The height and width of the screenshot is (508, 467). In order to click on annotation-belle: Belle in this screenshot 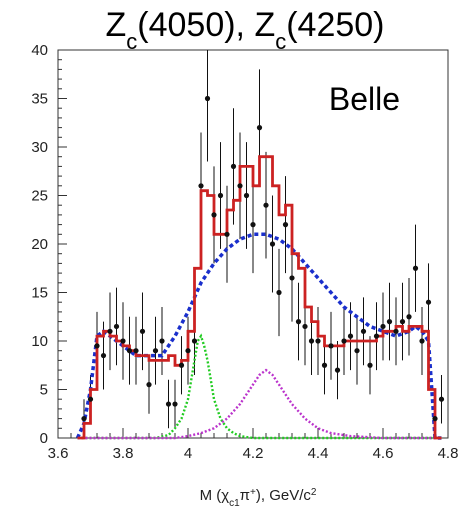, I will do `click(364, 99)`.